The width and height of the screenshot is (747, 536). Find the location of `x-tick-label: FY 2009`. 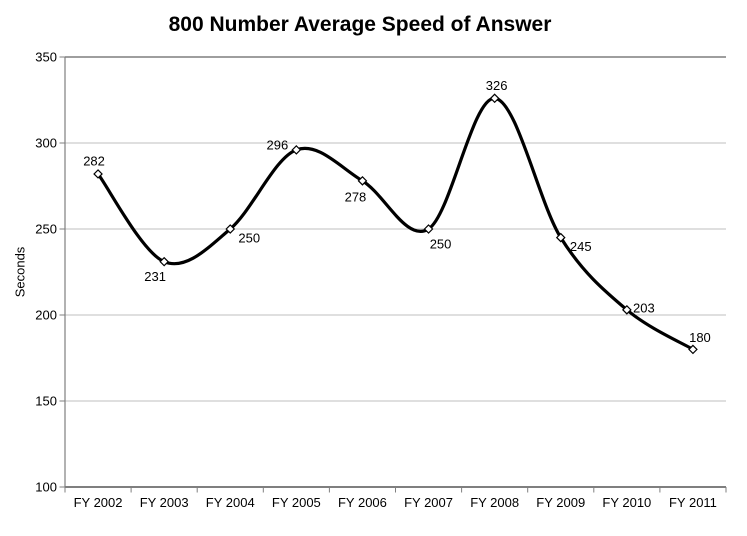

x-tick-label: FY 2009 is located at coordinates (560, 502).